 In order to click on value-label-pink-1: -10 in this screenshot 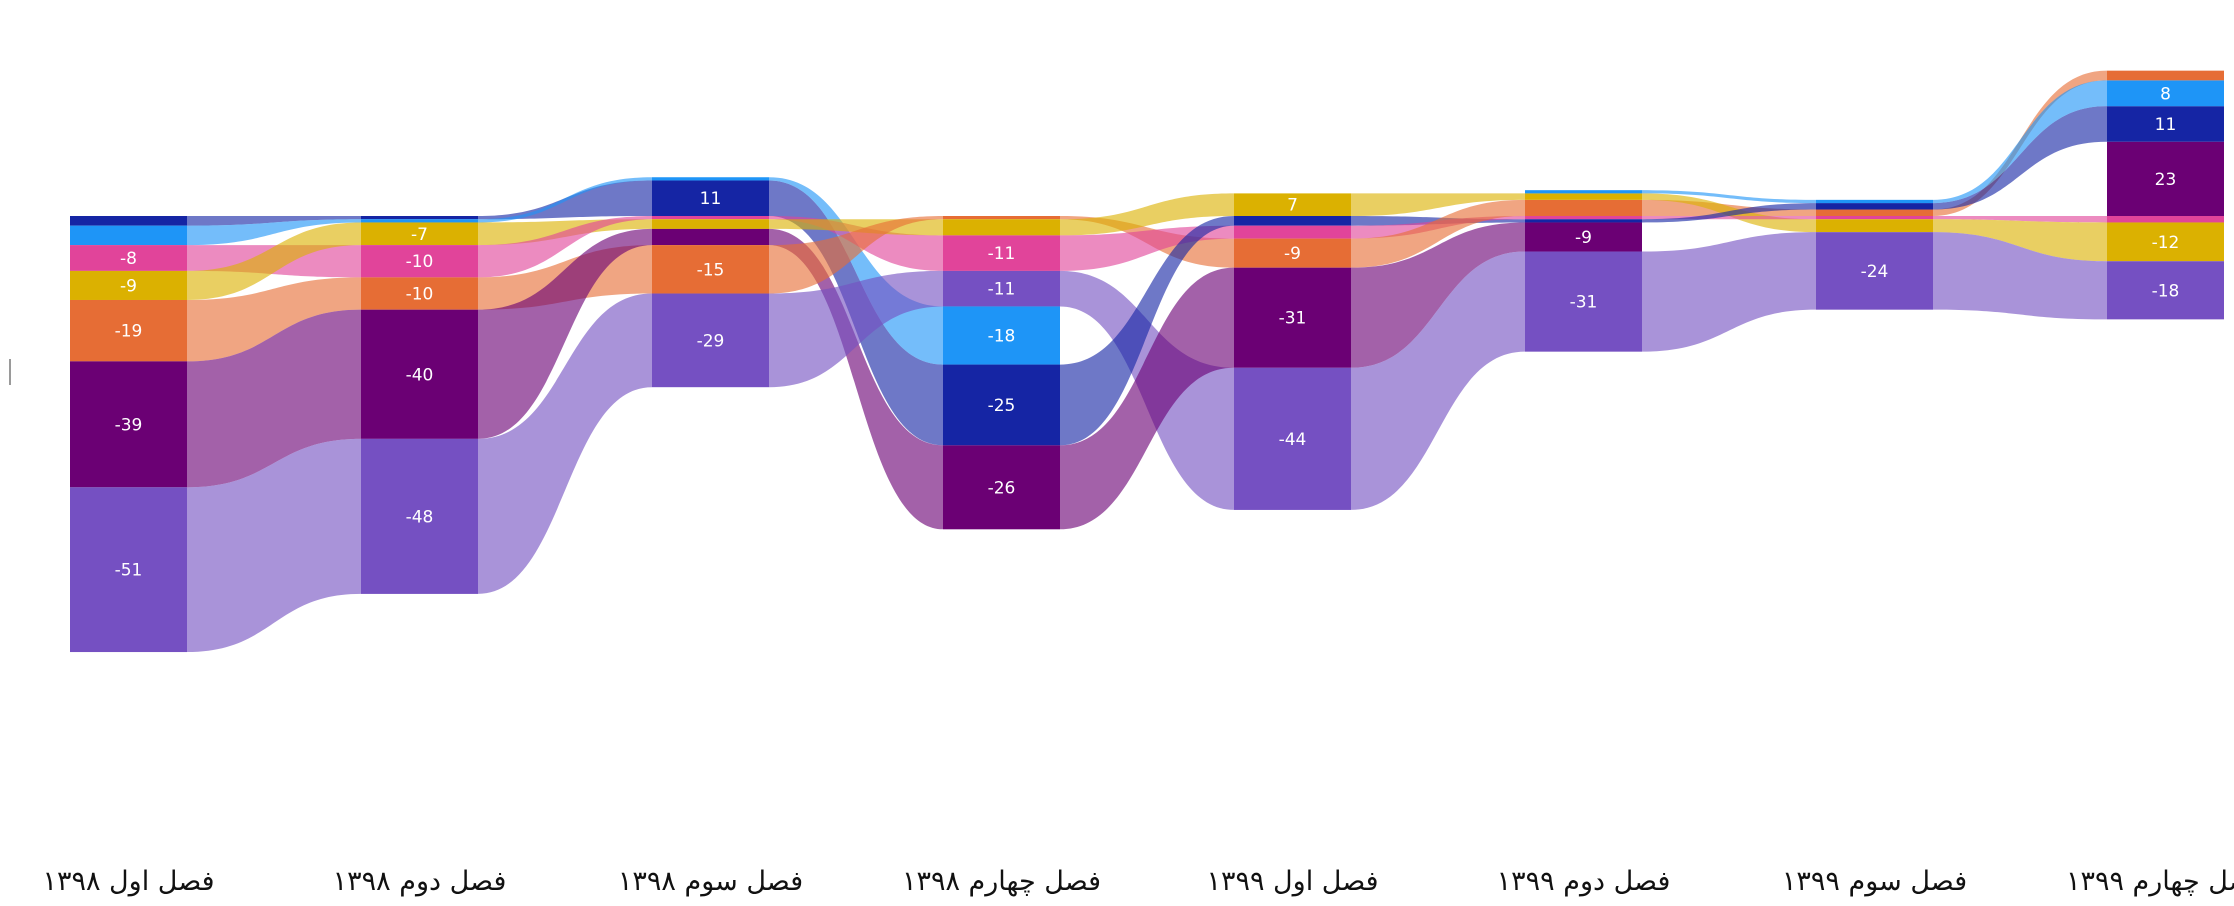, I will do `click(420, 262)`.